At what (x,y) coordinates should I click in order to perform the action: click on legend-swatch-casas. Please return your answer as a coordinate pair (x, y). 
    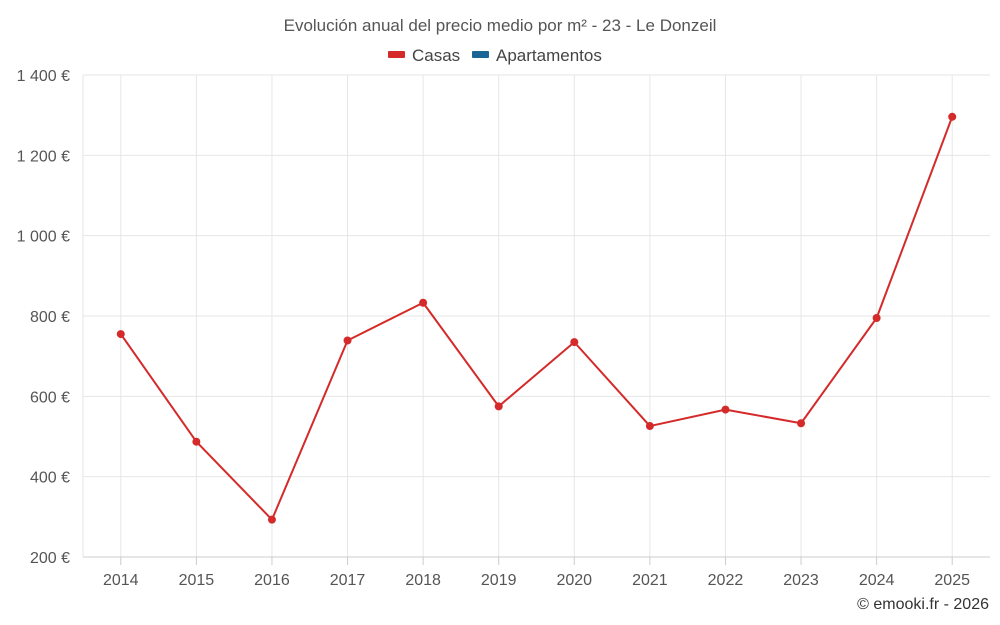
    Looking at the image, I should click on (396, 54).